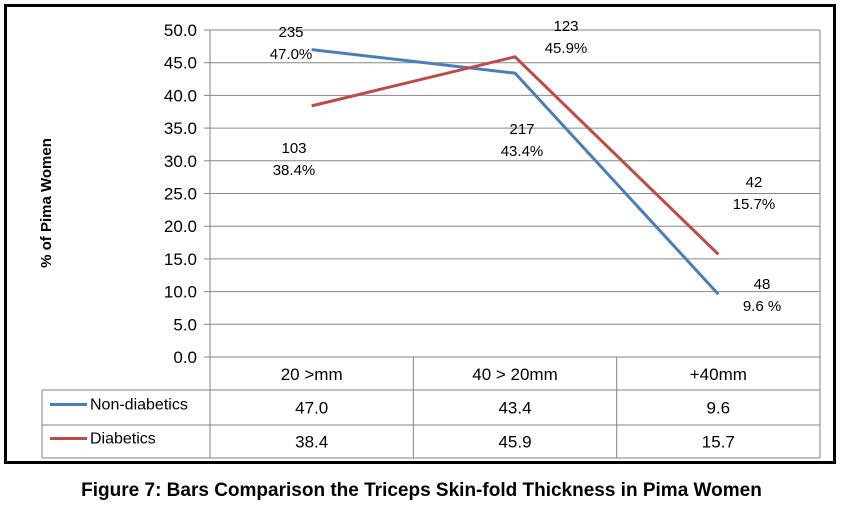 The width and height of the screenshot is (843, 510). I want to click on y-tick-label: 5.0, so click(185, 324).